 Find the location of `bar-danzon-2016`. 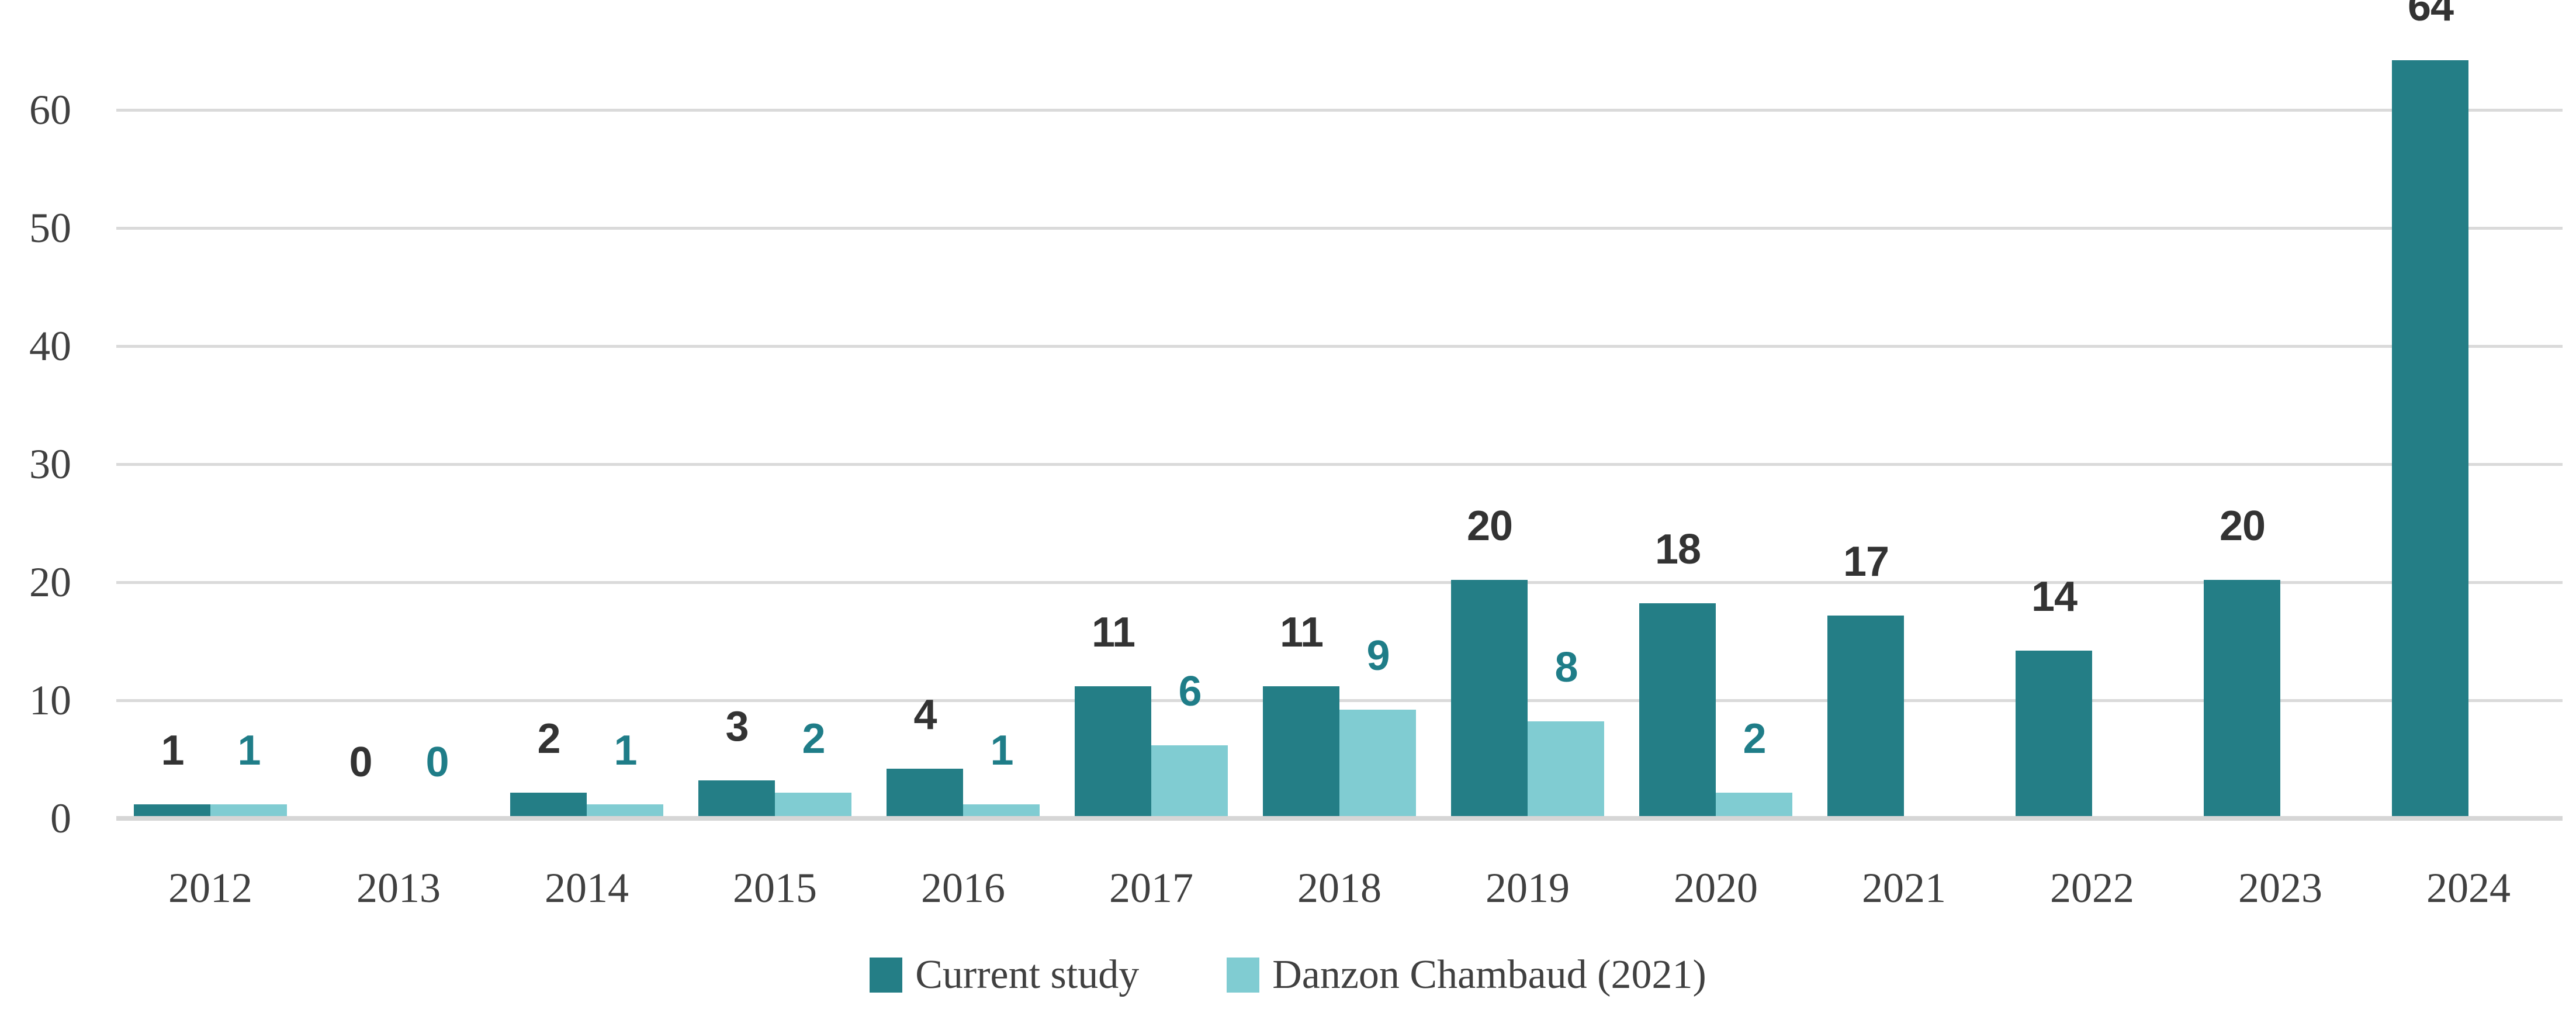

bar-danzon-2016 is located at coordinates (1001, 810).